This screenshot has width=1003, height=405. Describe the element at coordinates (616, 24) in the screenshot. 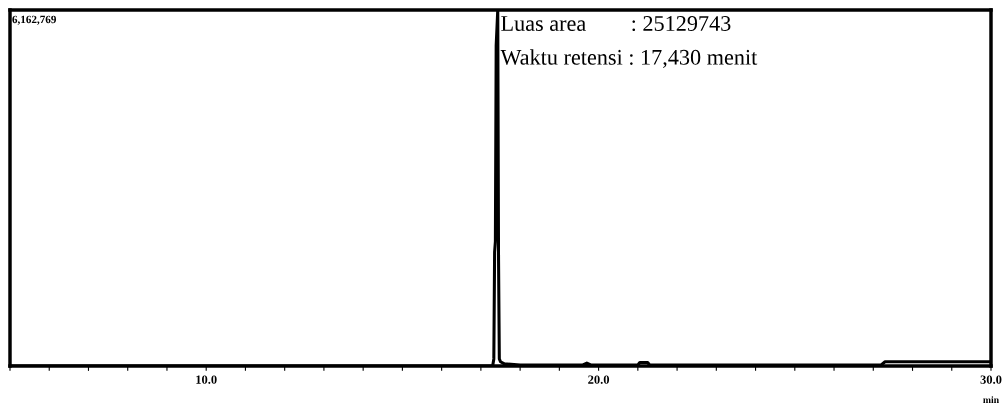

I see `annotation: Luas area : 25129743` at that location.